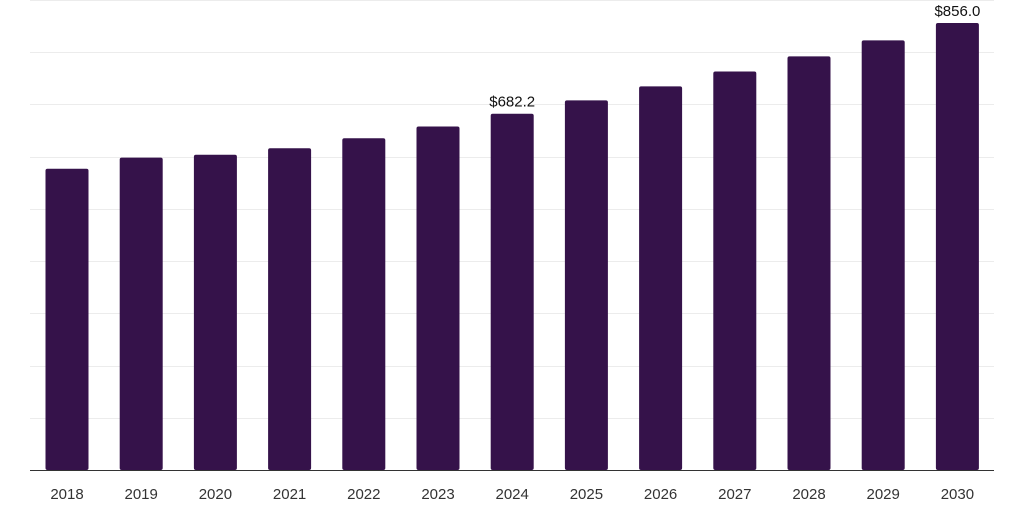 This screenshot has width=1024, height=517. I want to click on data-labels: $682.2 $856.0, so click(734, 57).